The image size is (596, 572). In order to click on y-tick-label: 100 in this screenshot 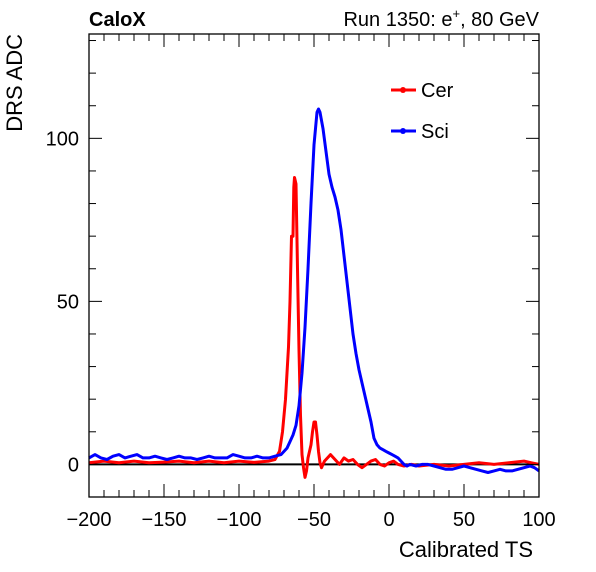, I will do `click(62, 139)`.